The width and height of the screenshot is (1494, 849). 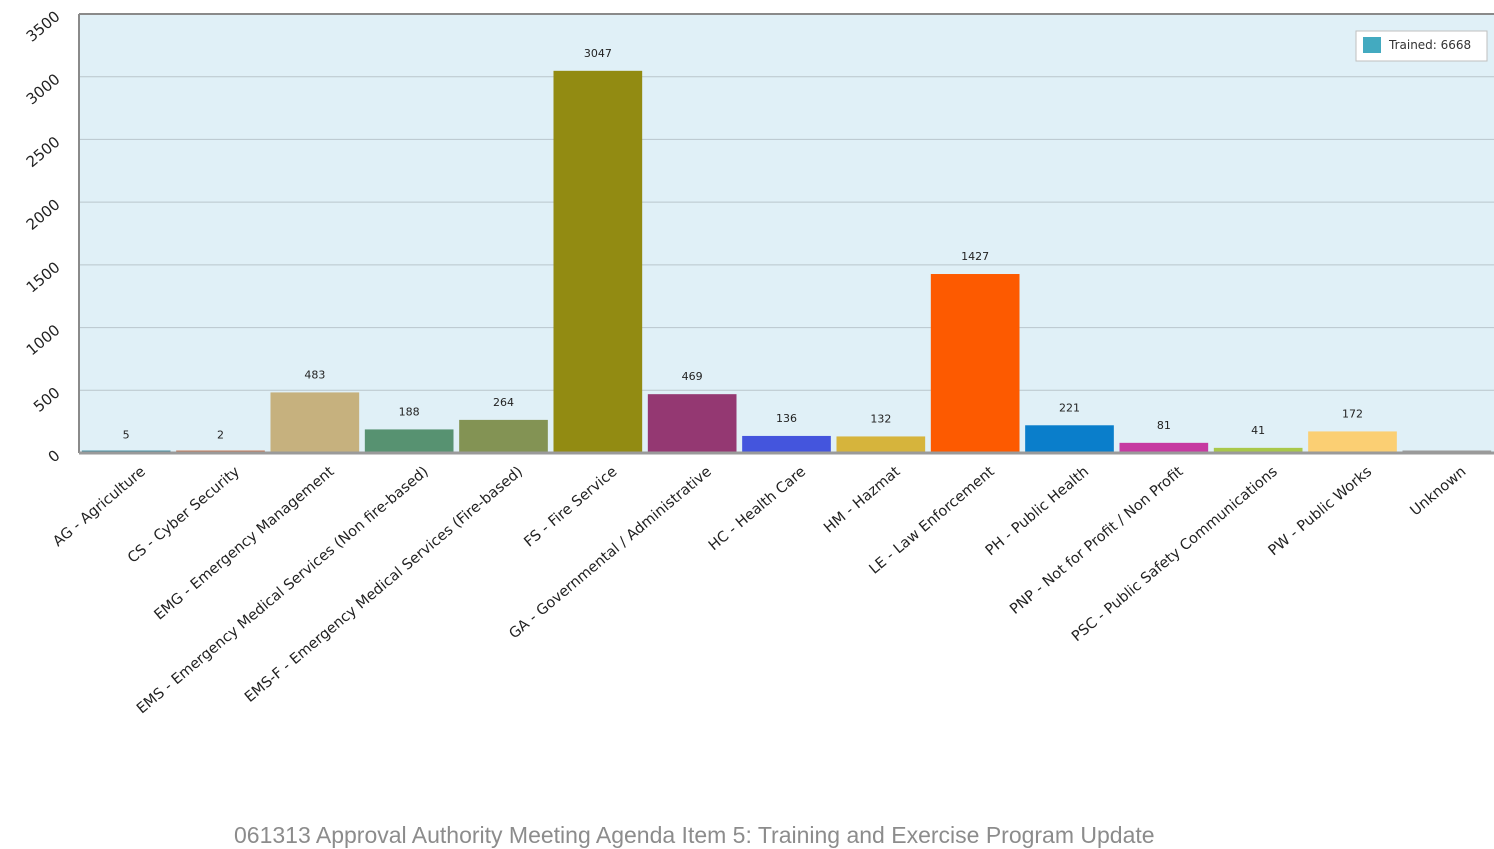 I want to click on value-label: 3047, so click(x=598, y=53).